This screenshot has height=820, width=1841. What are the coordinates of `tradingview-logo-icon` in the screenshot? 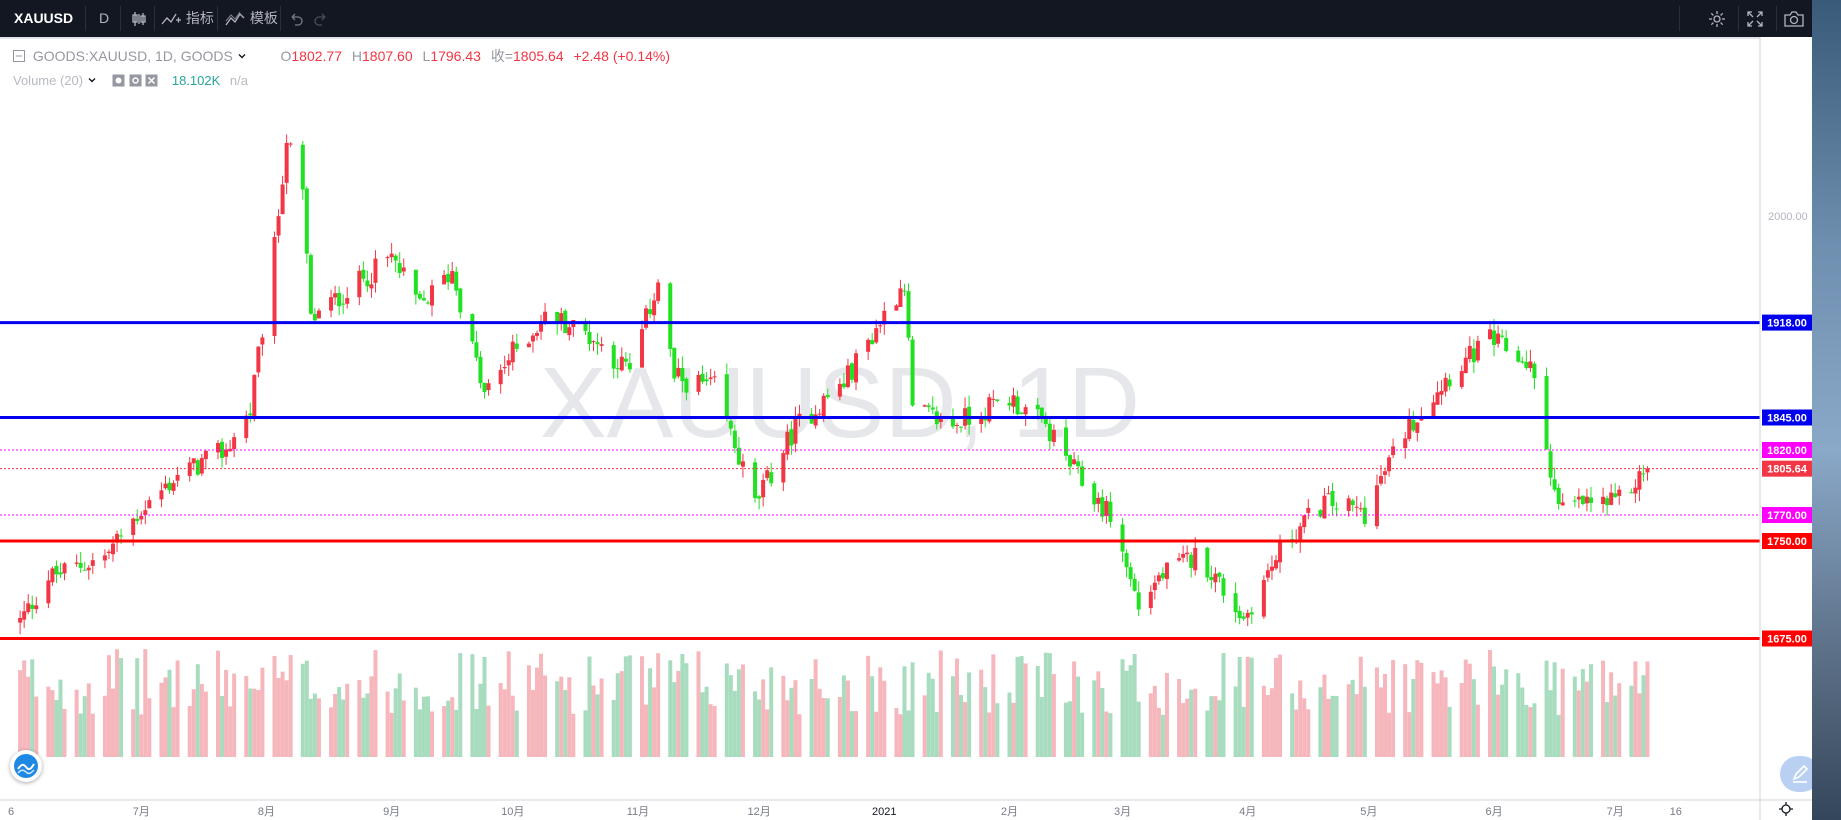 It's located at (26, 766).